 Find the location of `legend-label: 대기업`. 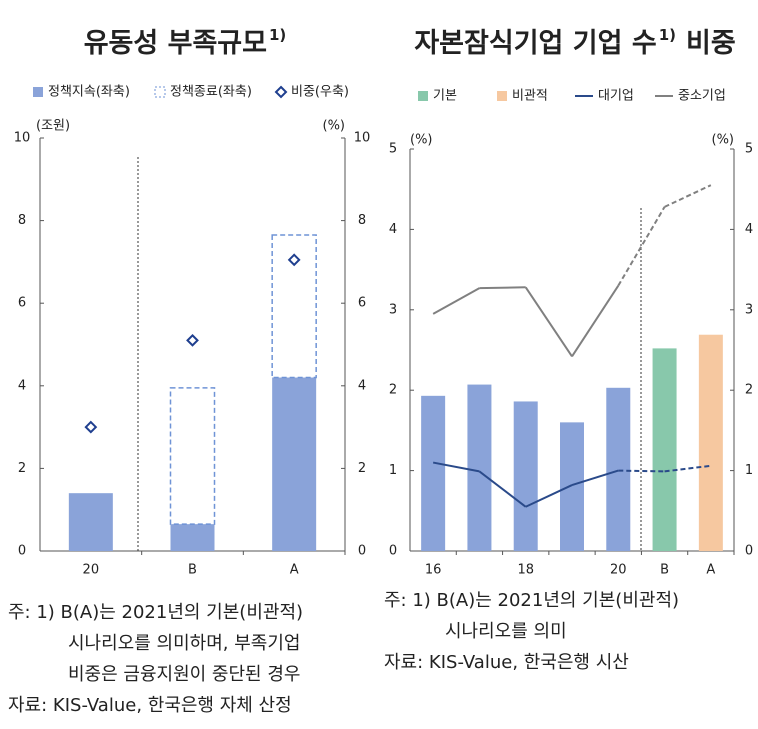

legend-label: 대기업 is located at coordinates (616, 96).